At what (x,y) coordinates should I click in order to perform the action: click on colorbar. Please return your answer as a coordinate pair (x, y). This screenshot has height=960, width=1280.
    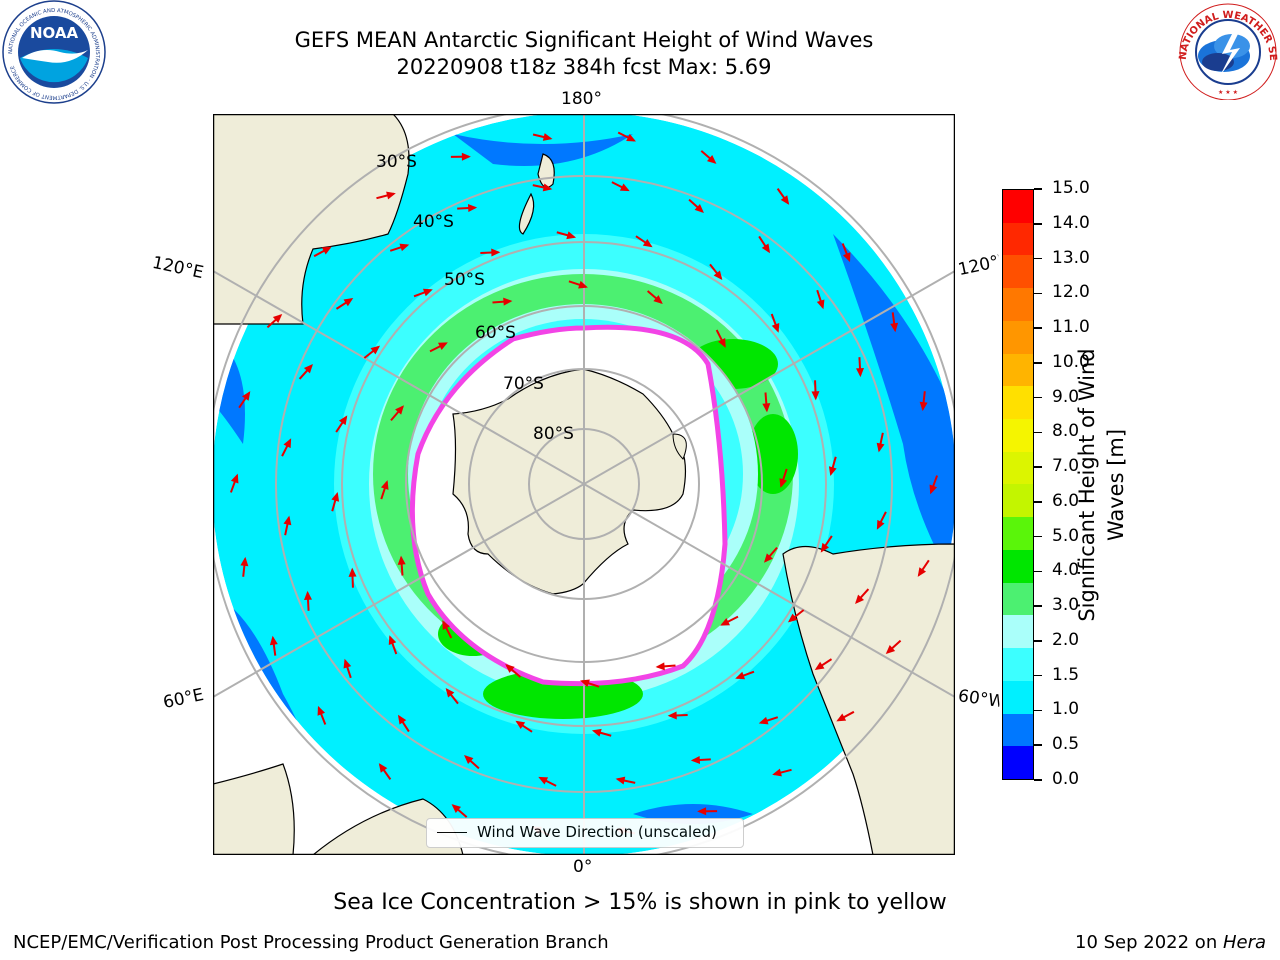
    Looking at the image, I should click on (1018, 484).